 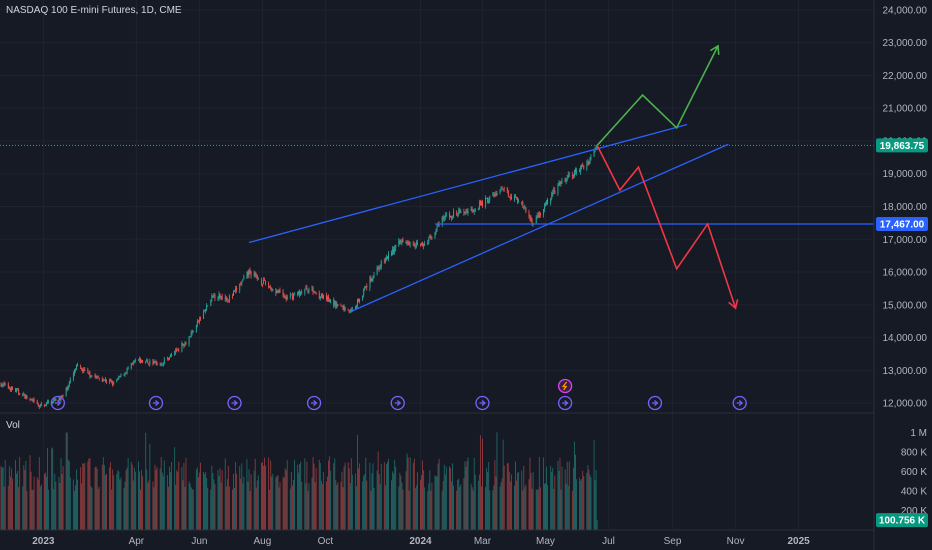 What do you see at coordinates (421, 541) in the screenshot?
I see `time-axis: 2023 Apr Jun Aug Oct 2024 Mar May Jul Sep Nov 2025` at bounding box center [421, 541].